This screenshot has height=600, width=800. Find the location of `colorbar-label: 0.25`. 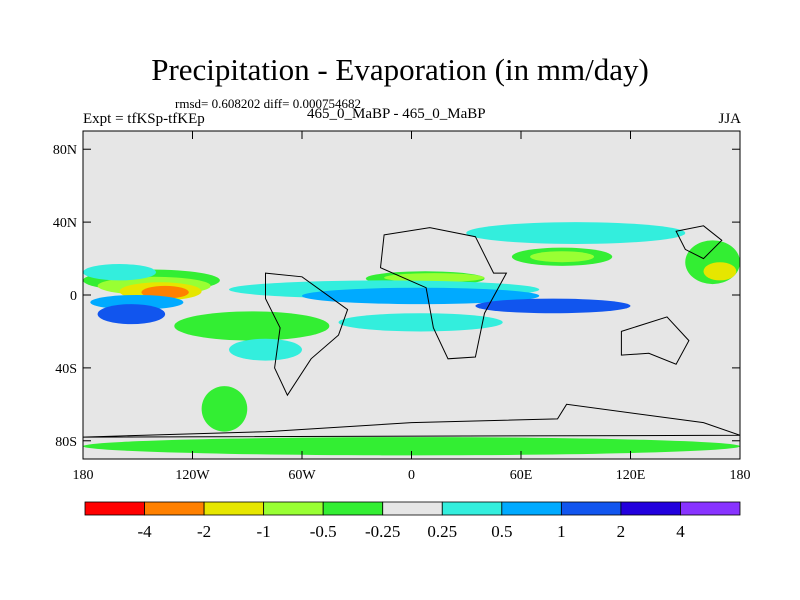

colorbar-label: 0.25 is located at coordinates (442, 531).